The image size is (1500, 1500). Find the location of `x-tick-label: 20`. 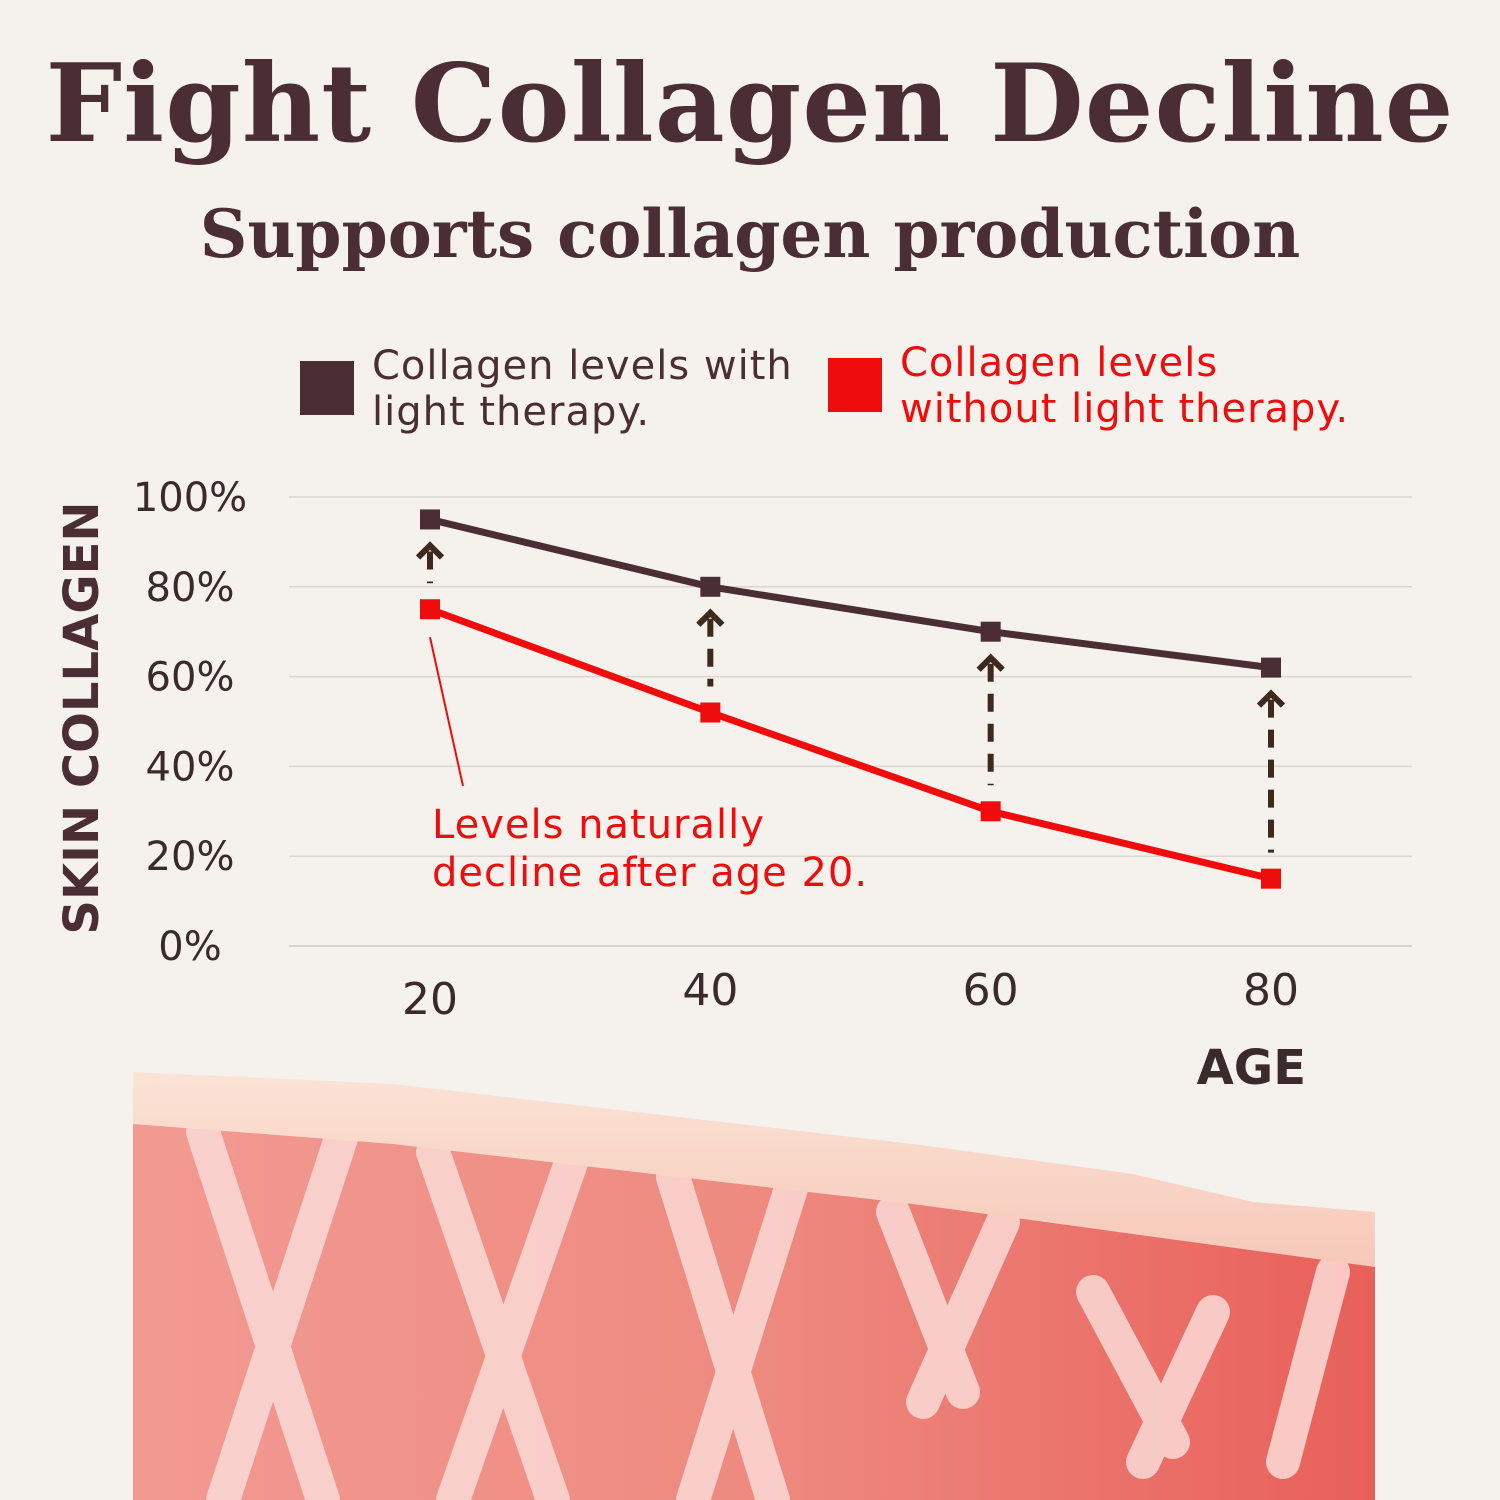

x-tick-label: 20 is located at coordinates (430, 999).